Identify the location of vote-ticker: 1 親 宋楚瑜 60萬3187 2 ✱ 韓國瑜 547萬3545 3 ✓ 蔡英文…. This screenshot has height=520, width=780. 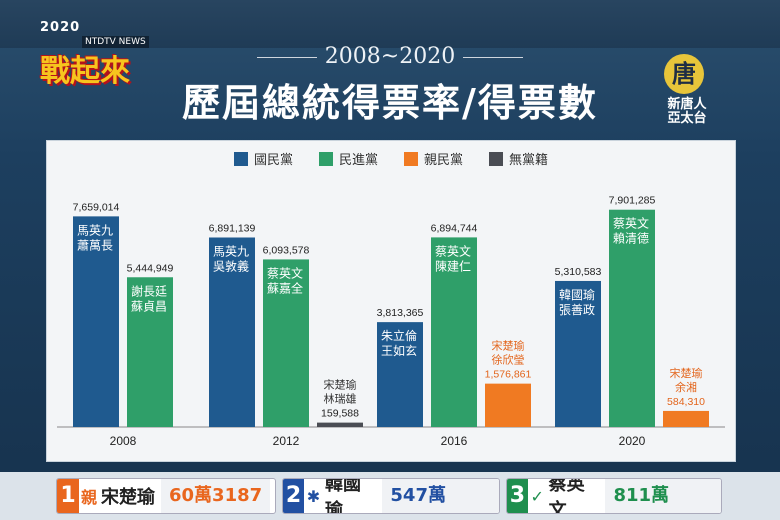
(390, 496).